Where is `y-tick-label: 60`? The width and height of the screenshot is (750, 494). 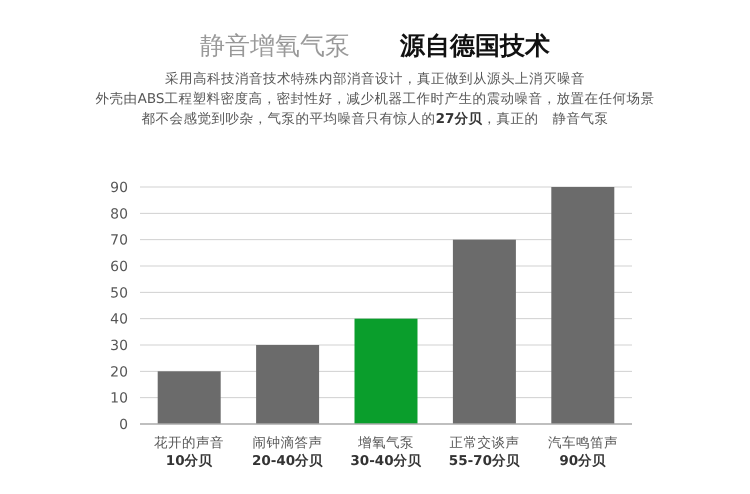 y-tick-label: 60 is located at coordinates (119, 267).